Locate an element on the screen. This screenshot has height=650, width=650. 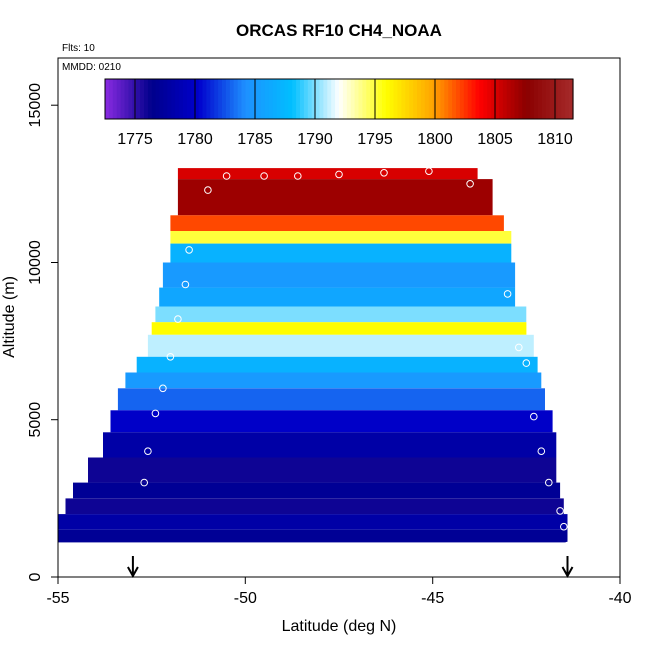
y-axis-label: Altitude (m) is located at coordinates (9, 317).